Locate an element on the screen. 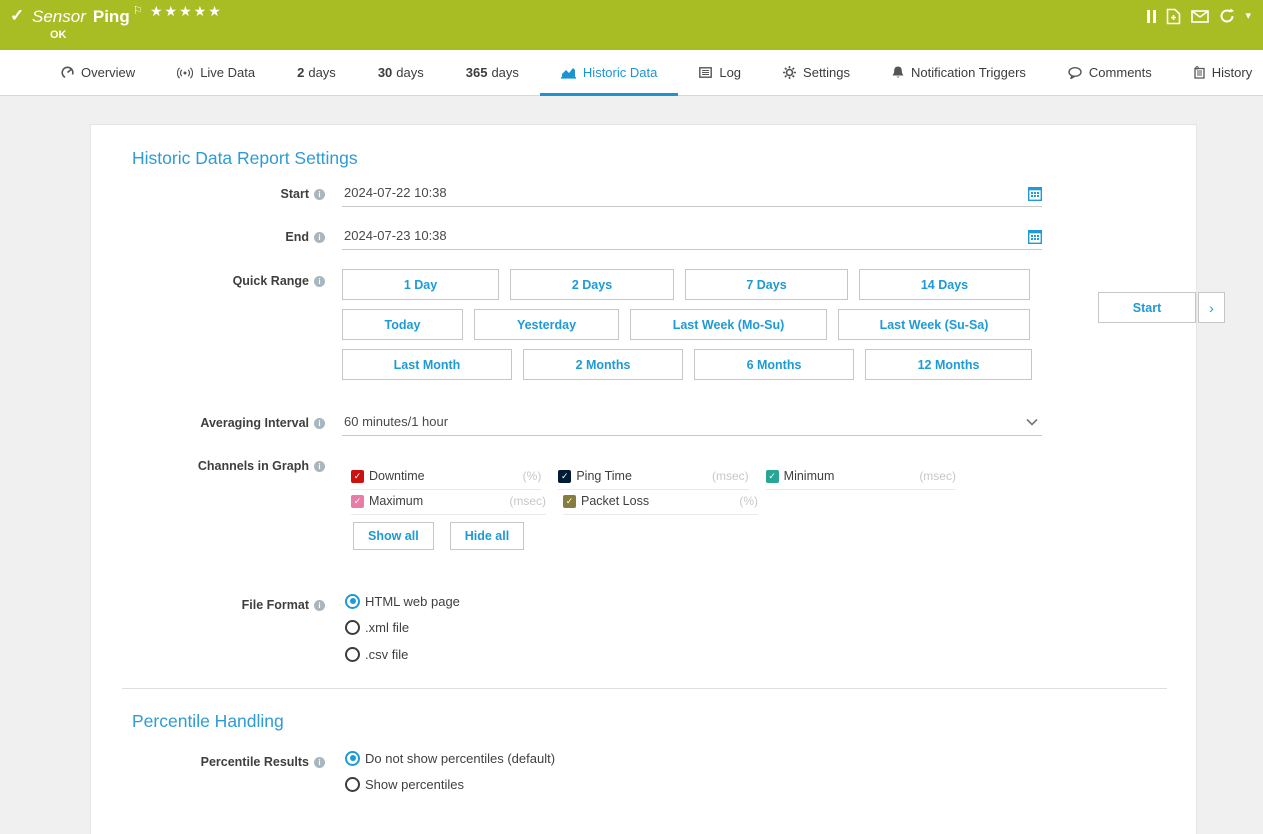 This screenshot has width=1263, height=834. tab-history: History is located at coordinates (1218, 72).